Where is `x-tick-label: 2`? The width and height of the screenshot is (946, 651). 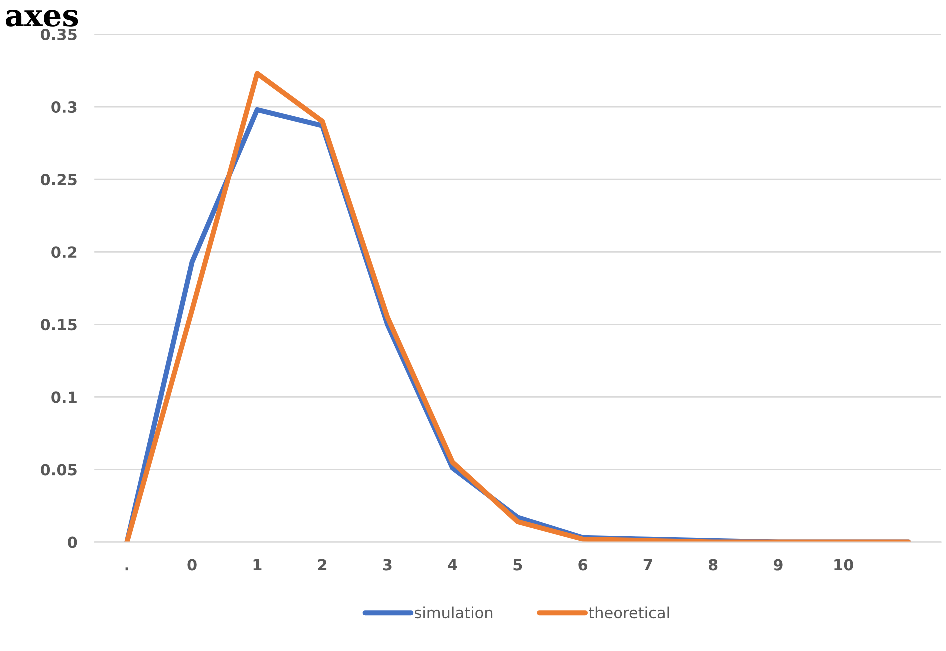
x-tick-label: 2 is located at coordinates (322, 565).